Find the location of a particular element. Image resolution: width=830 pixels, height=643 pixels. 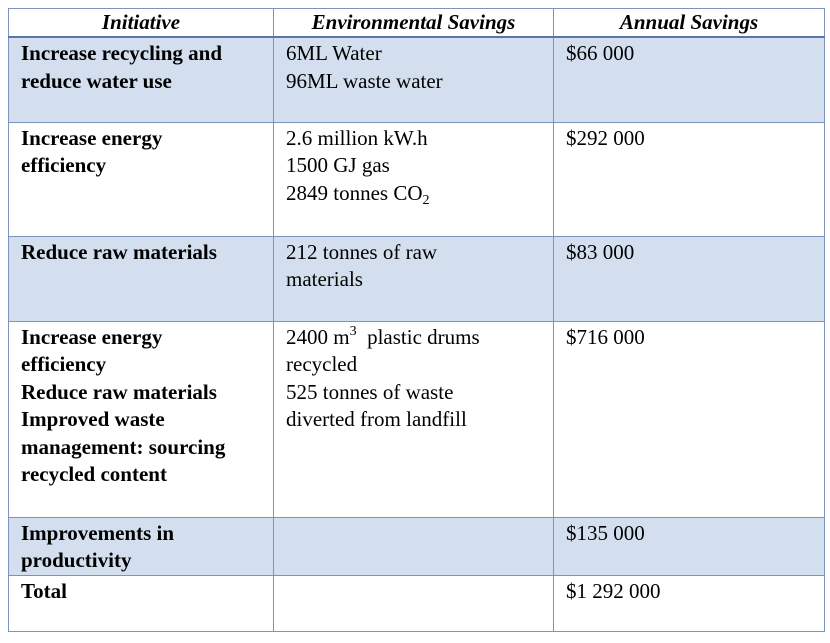

annual-value: $135 000 is located at coordinates (605, 532).